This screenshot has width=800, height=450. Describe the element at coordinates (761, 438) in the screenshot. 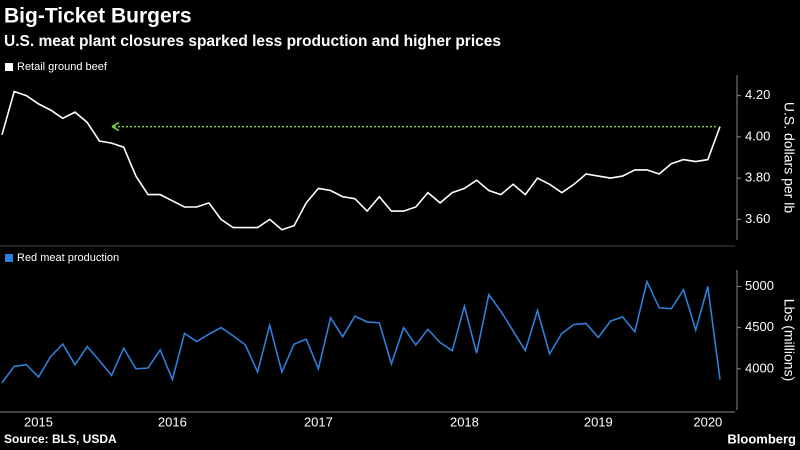

I see `brand: Bloomberg` at that location.